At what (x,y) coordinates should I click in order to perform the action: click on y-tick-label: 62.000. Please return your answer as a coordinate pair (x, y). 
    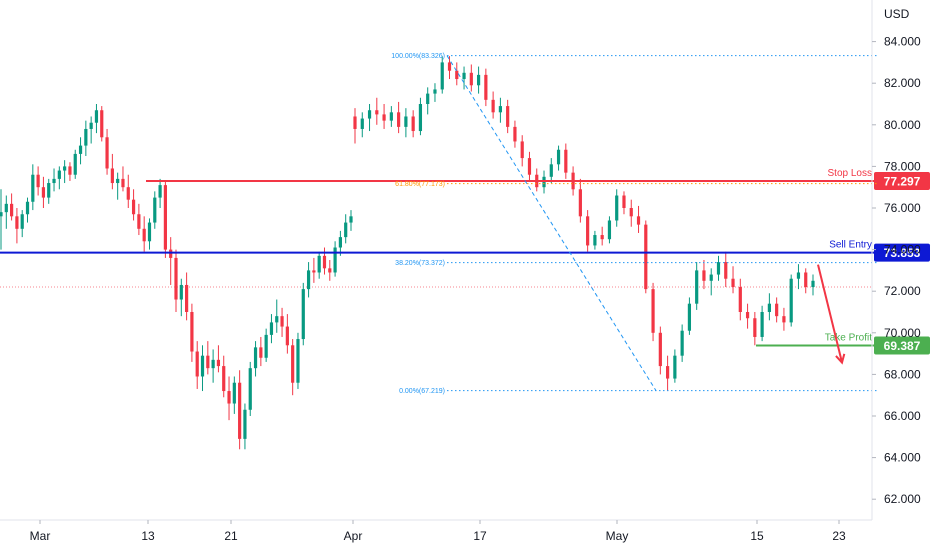
    Looking at the image, I should click on (902, 499).